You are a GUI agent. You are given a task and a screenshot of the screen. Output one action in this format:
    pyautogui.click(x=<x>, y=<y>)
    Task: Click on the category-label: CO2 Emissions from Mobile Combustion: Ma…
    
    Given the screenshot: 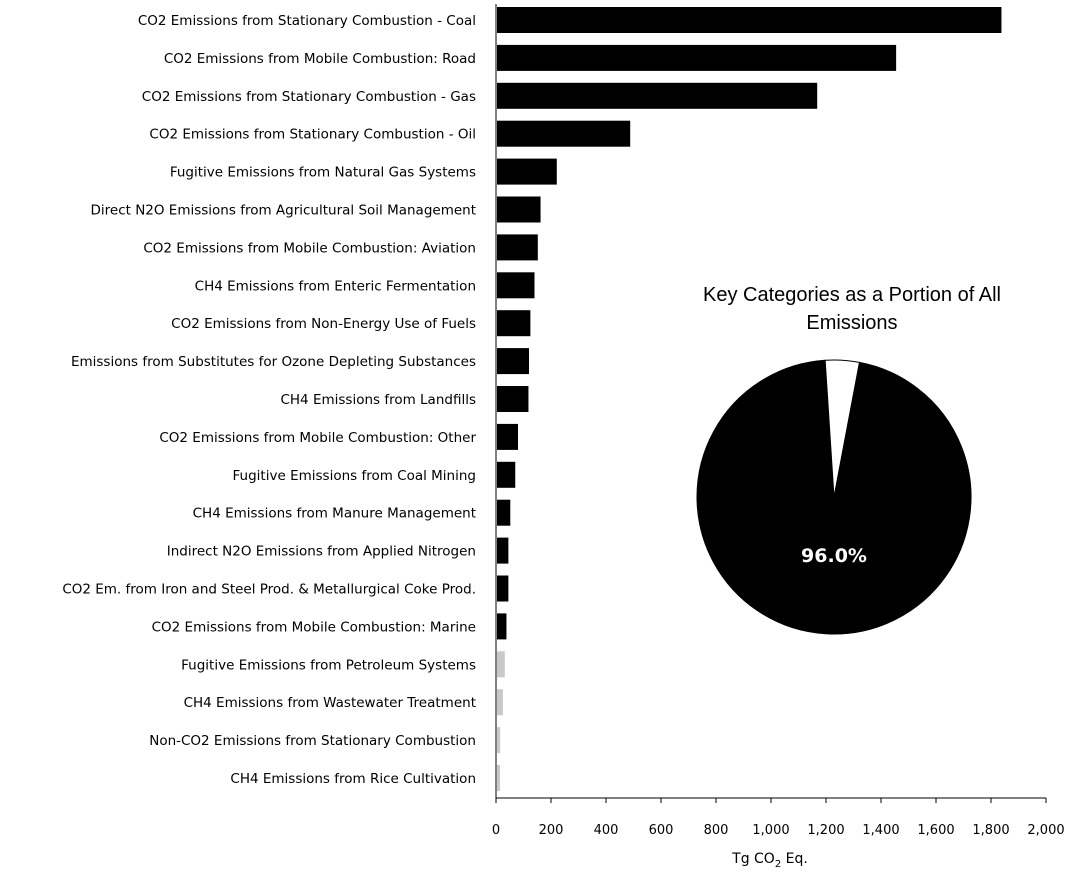 What is the action you would take?
    pyautogui.click(x=314, y=627)
    